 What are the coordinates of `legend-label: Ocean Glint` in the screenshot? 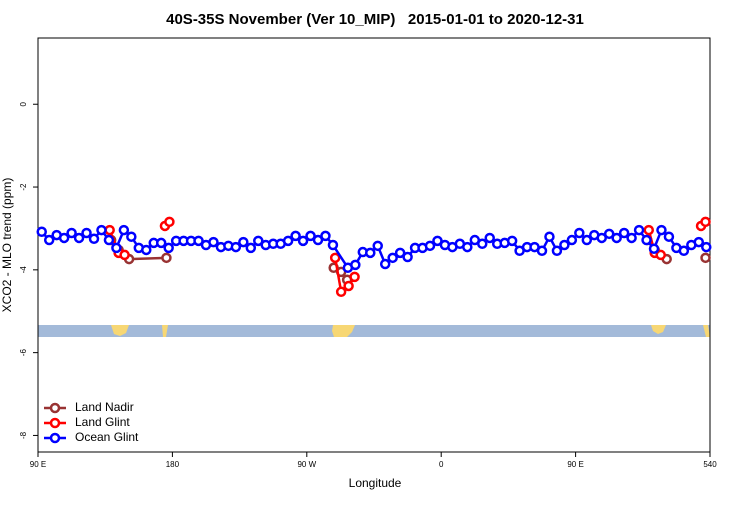 It's located at (107, 437).